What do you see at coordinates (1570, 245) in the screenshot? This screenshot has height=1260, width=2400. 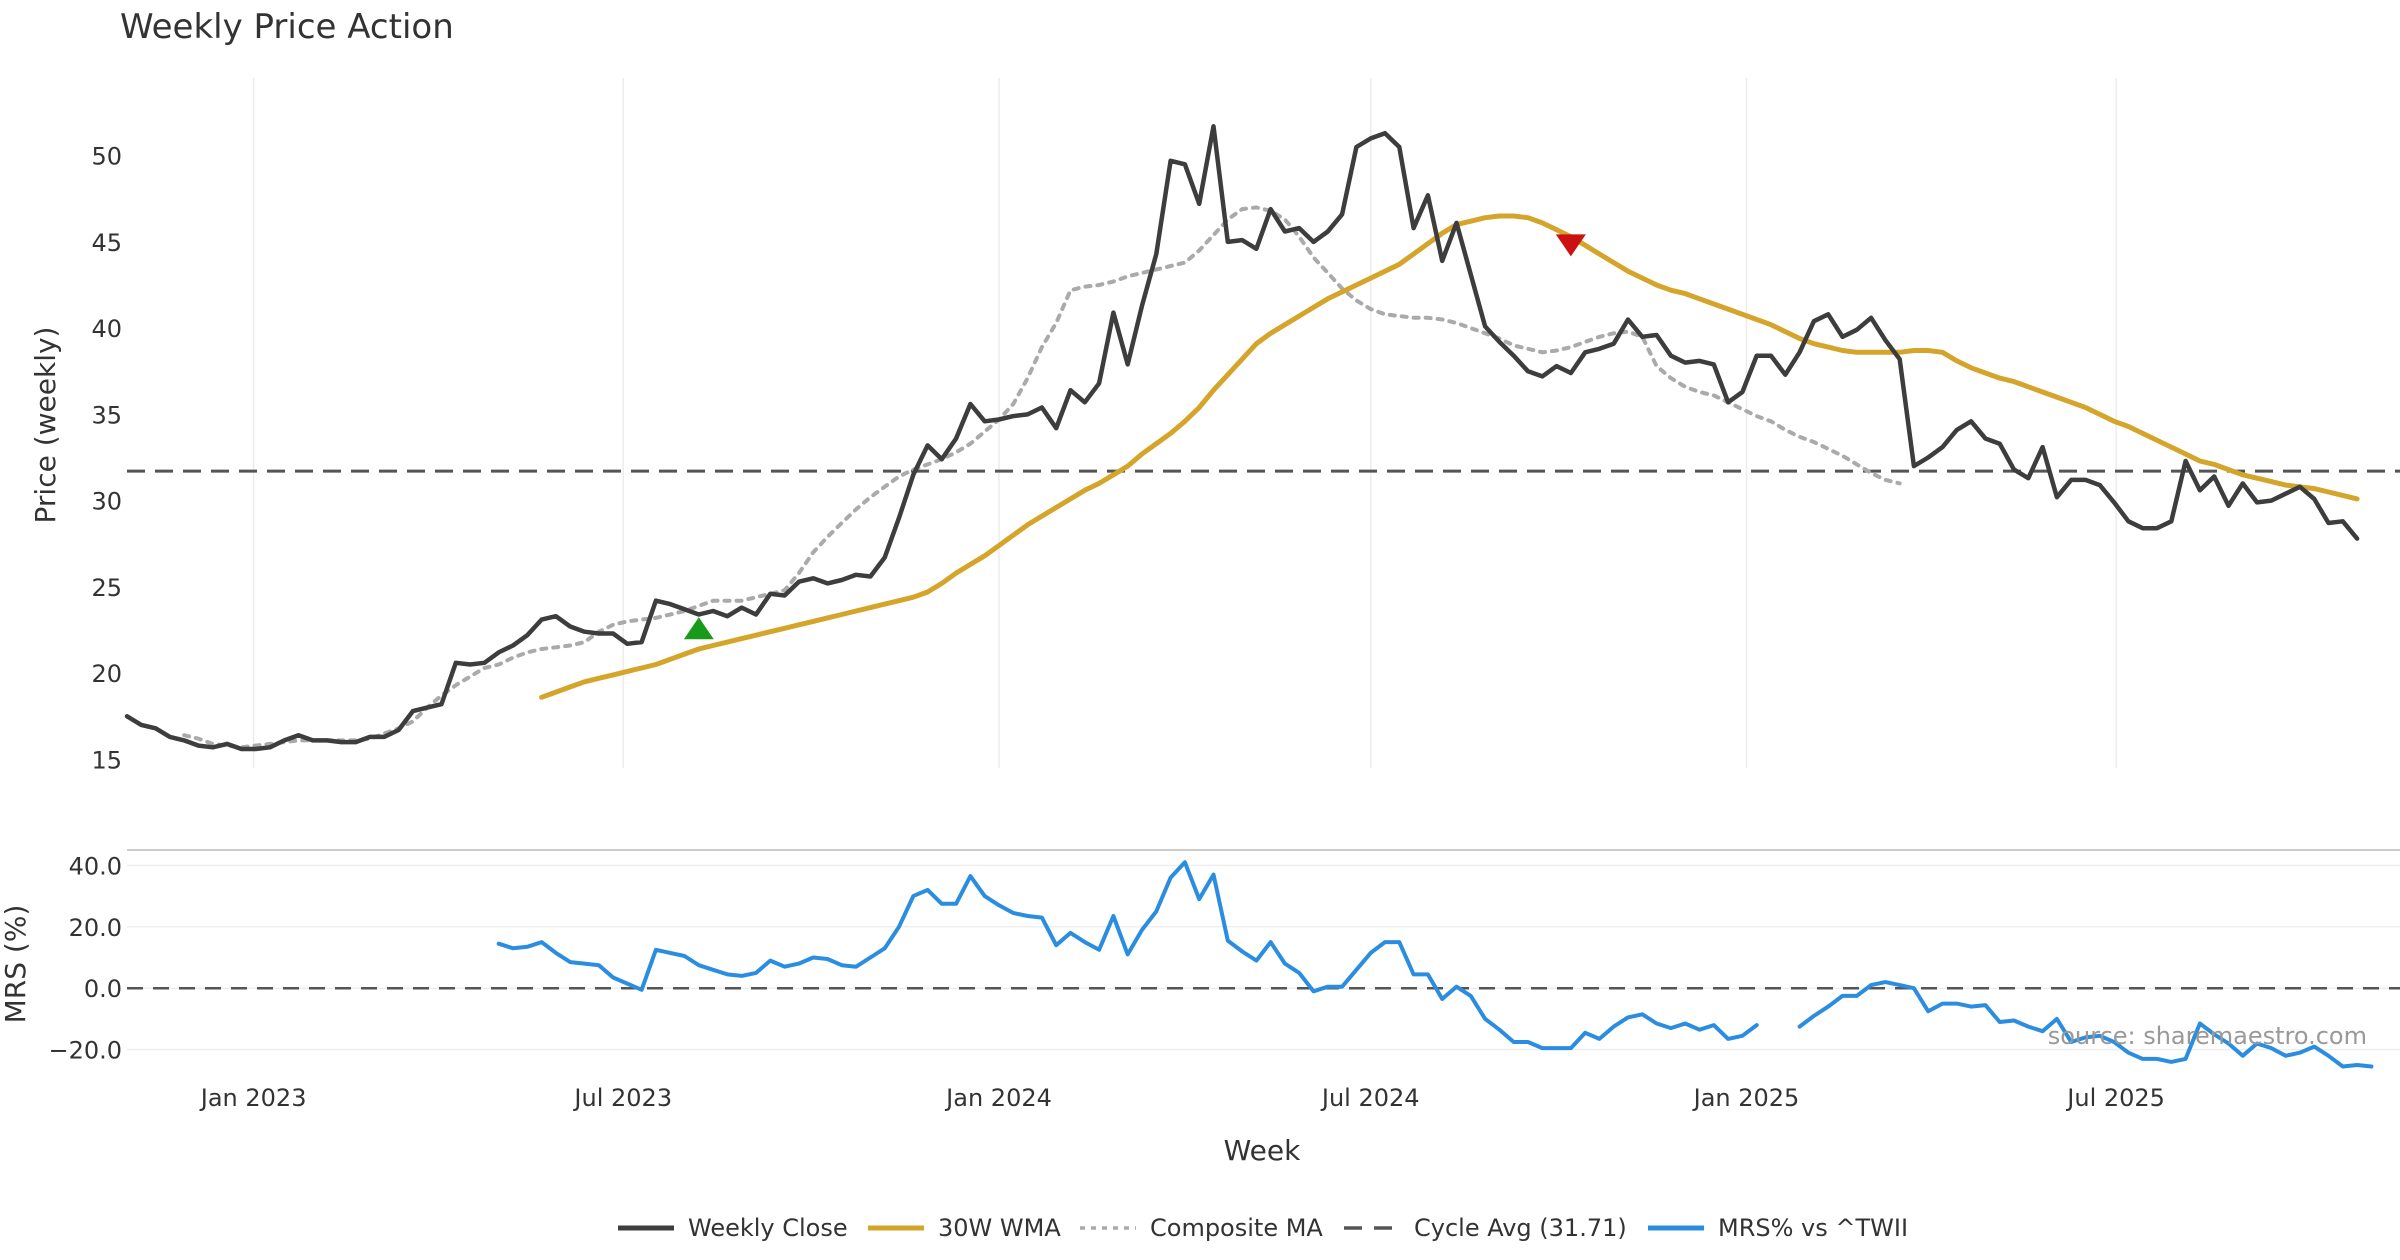 I see `sell-signal-marker` at bounding box center [1570, 245].